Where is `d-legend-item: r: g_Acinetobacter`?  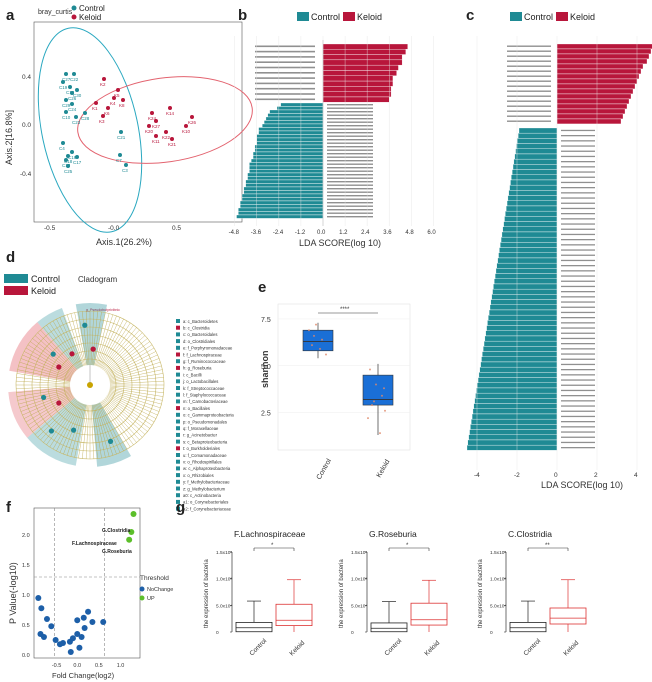
d-legend-item: r: g_Acinetobacter is located at coordinates (200, 435).